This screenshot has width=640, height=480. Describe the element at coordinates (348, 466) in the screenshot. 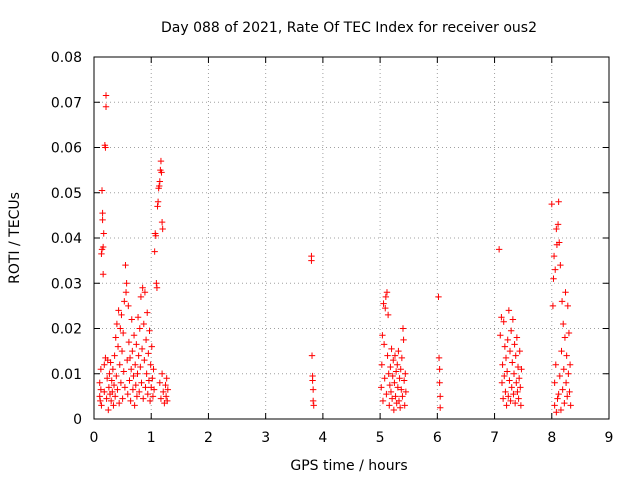

I see `x-axis-title: GPS time / hours` at that location.